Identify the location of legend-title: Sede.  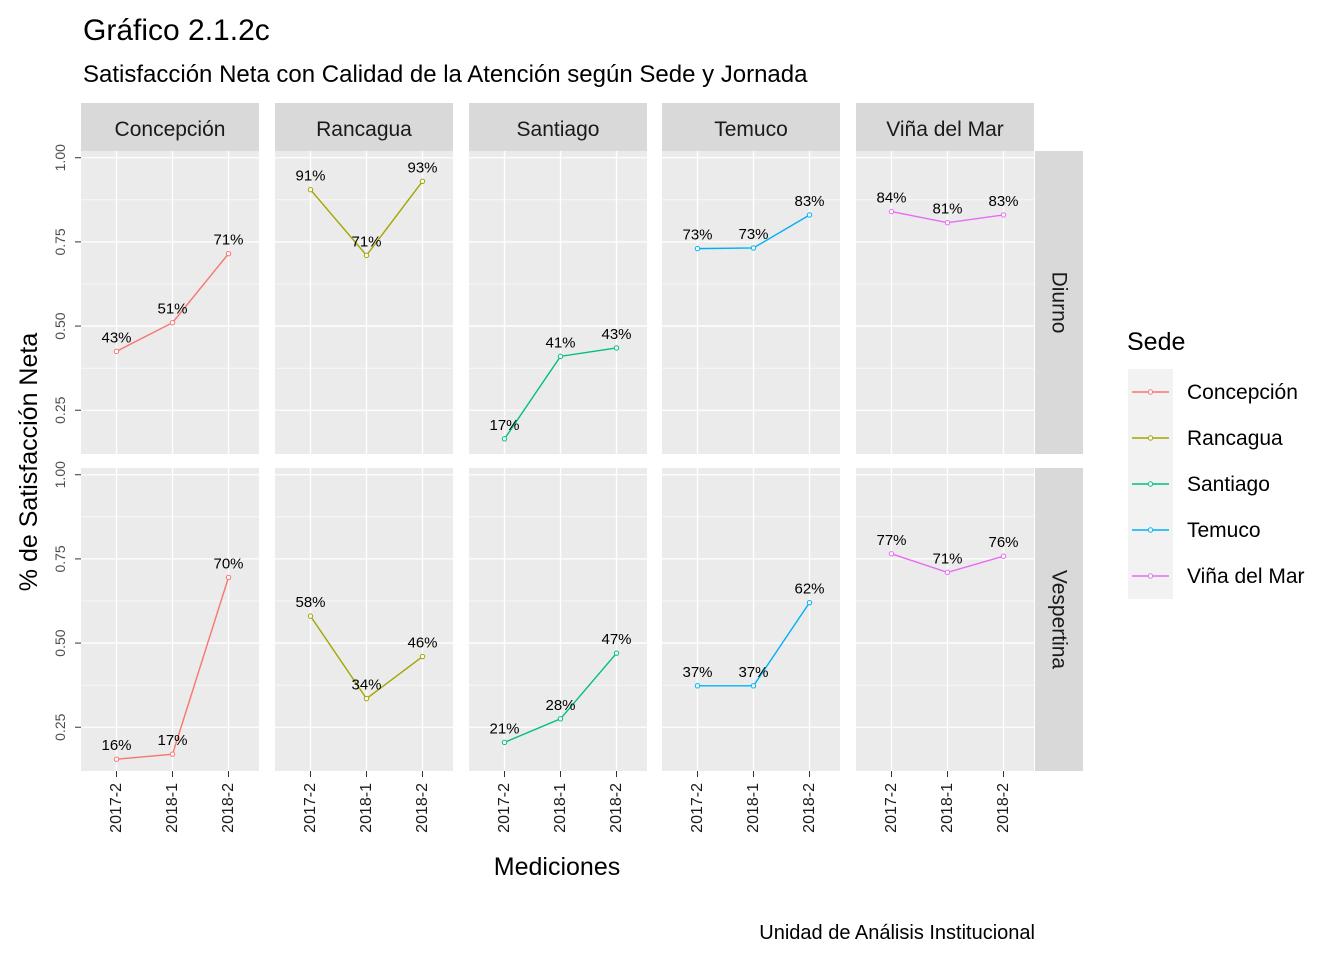
(1156, 342).